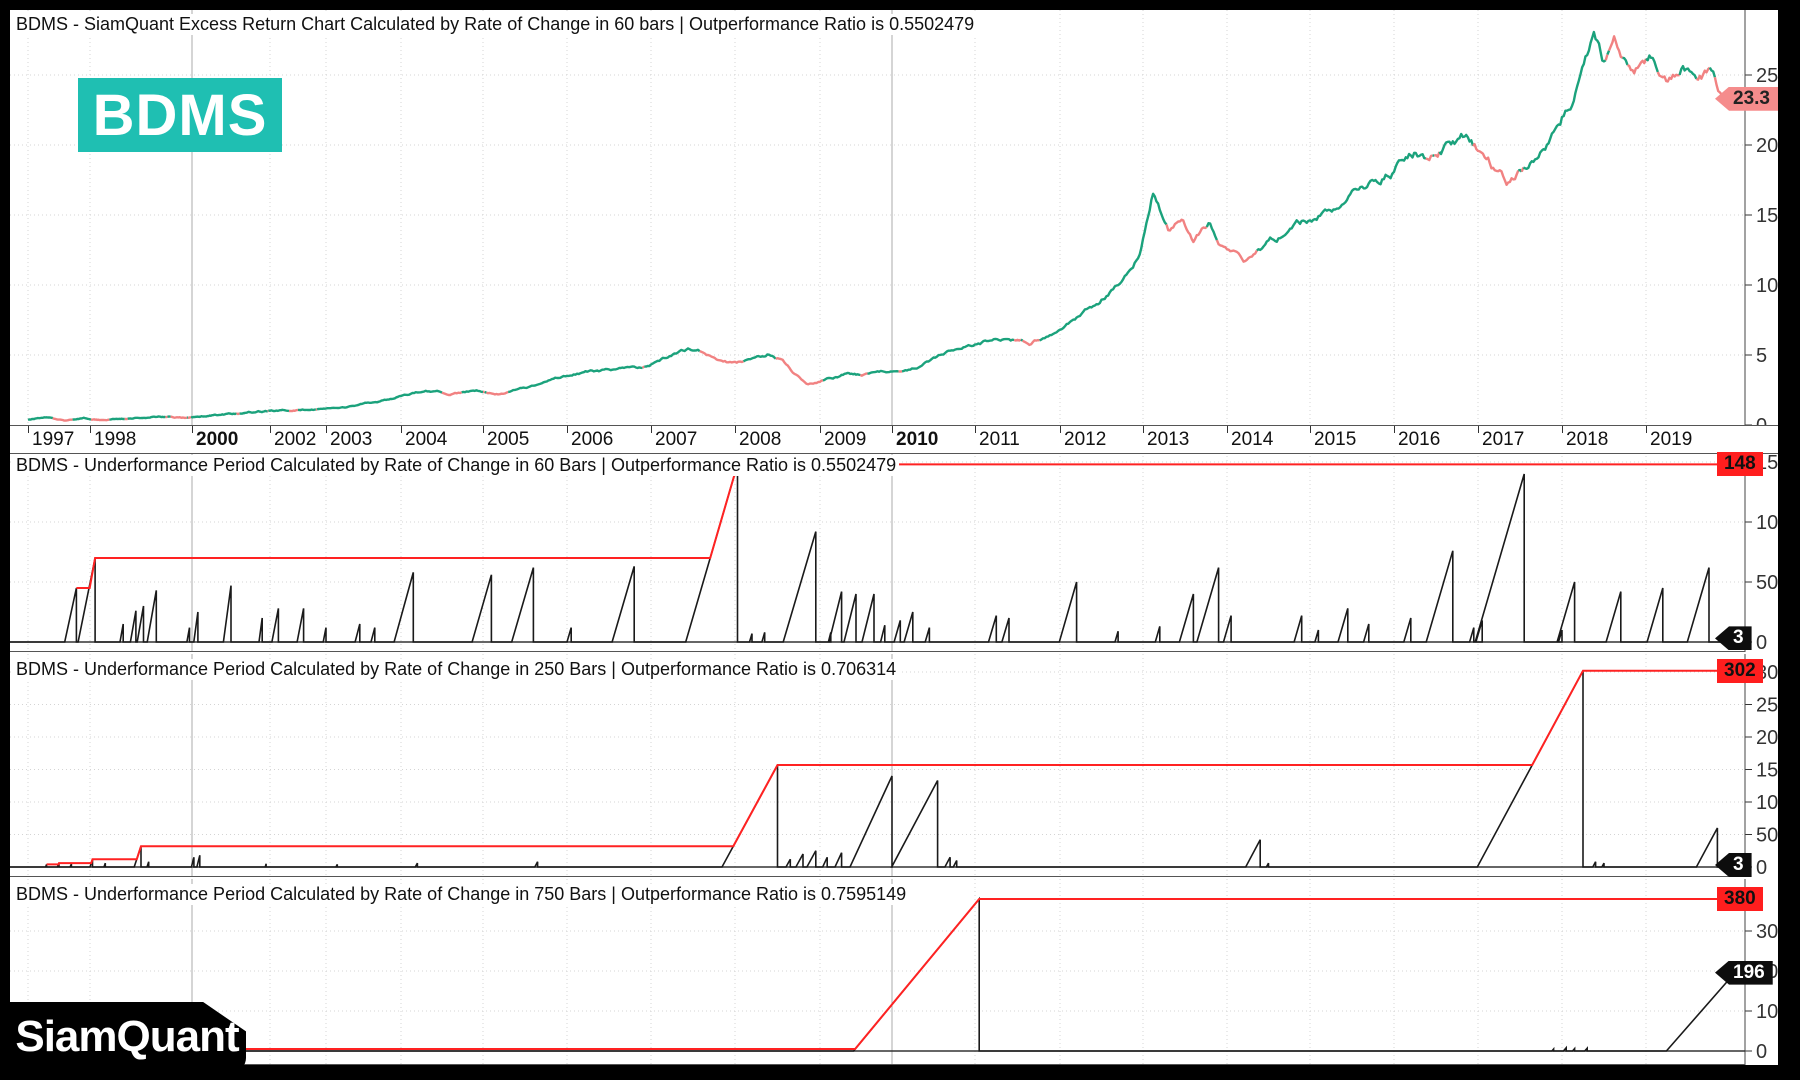  I want to click on x-axis-year-label-2014: 2014, so click(1252, 439).